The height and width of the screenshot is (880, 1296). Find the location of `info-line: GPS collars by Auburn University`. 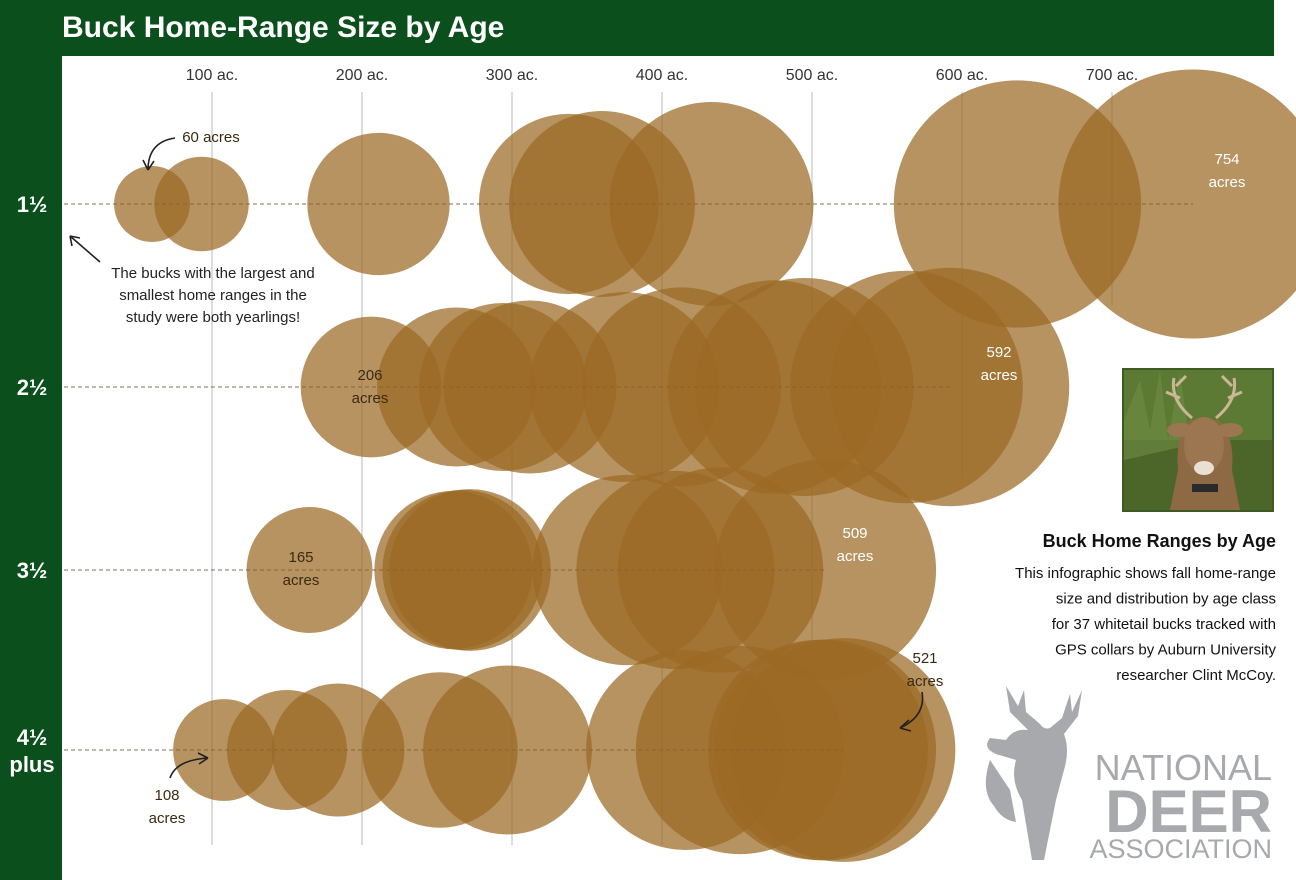

info-line: GPS collars by Auburn University is located at coordinates (1165, 650).